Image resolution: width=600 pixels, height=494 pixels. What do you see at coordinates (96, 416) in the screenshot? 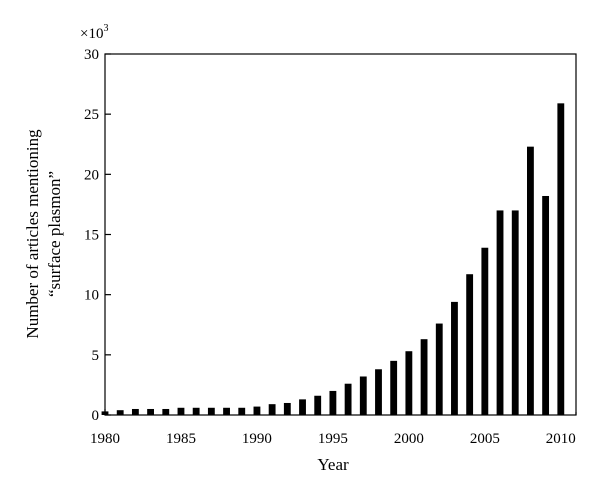
I see `y-tick-label: 0` at bounding box center [96, 416].